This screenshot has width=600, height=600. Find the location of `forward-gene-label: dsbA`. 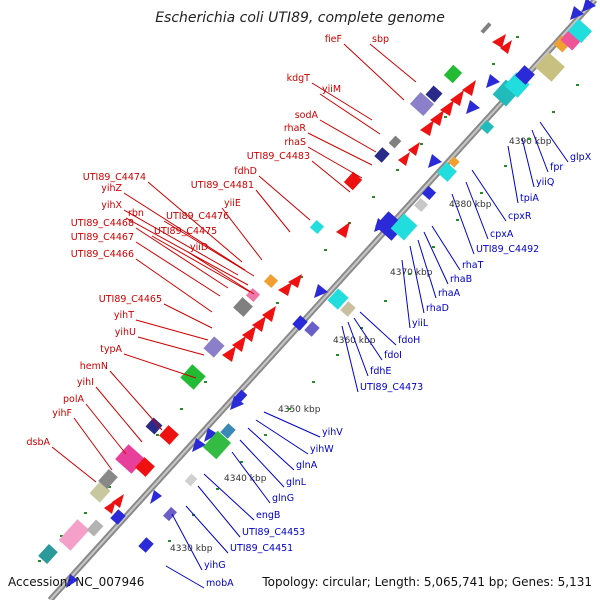

forward-gene-label: dsbA is located at coordinates (38, 442).